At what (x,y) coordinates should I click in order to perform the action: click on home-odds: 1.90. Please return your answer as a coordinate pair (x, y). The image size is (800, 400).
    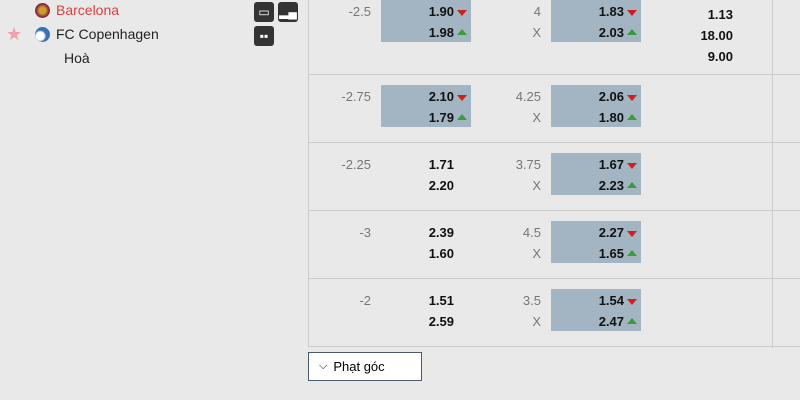
    Looking at the image, I should click on (441, 11).